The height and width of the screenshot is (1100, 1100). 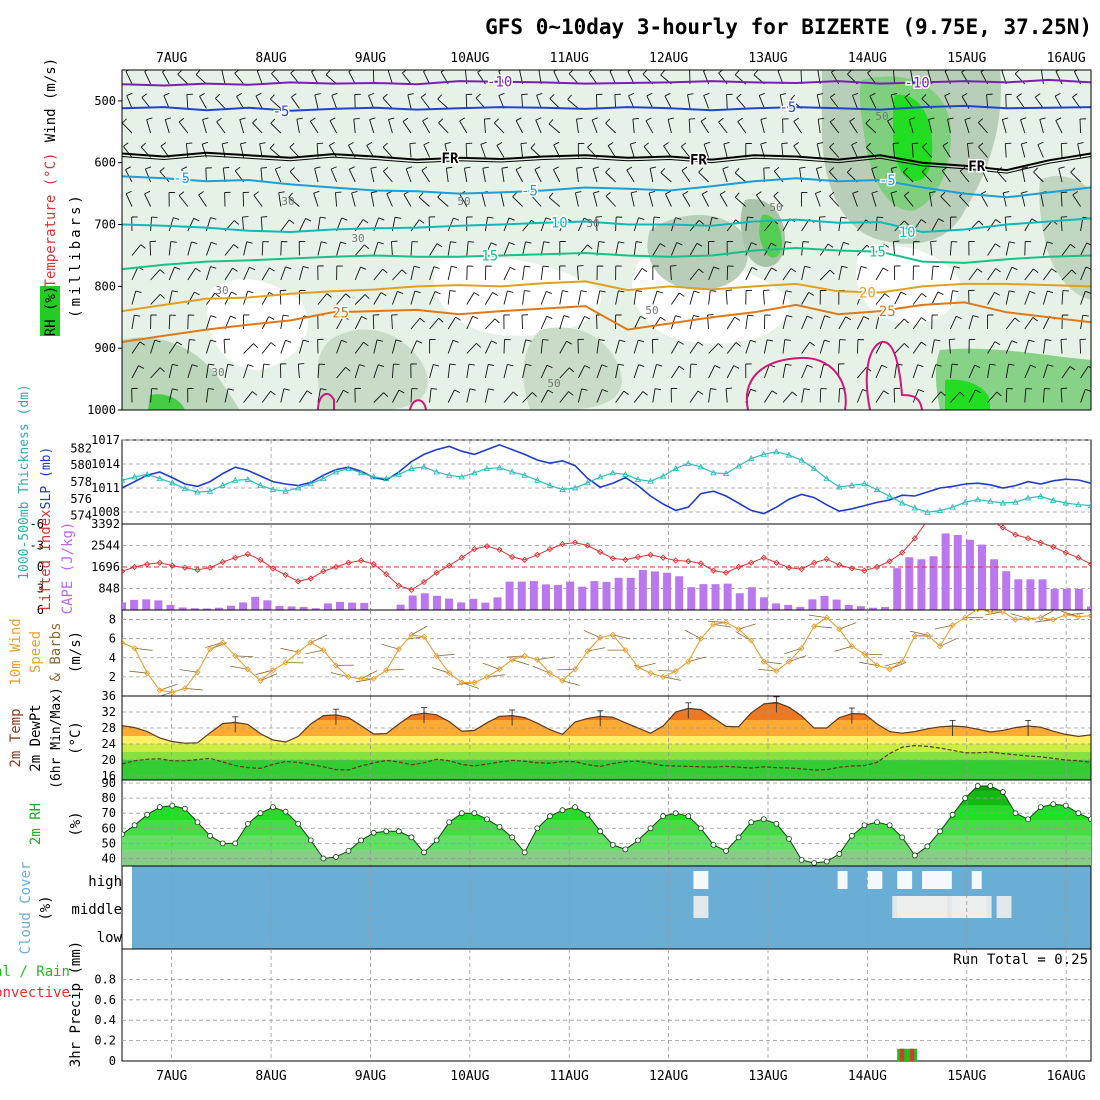 What do you see at coordinates (767, 1076) in the screenshot?
I see `date-label-bottom: 13AUG` at bounding box center [767, 1076].